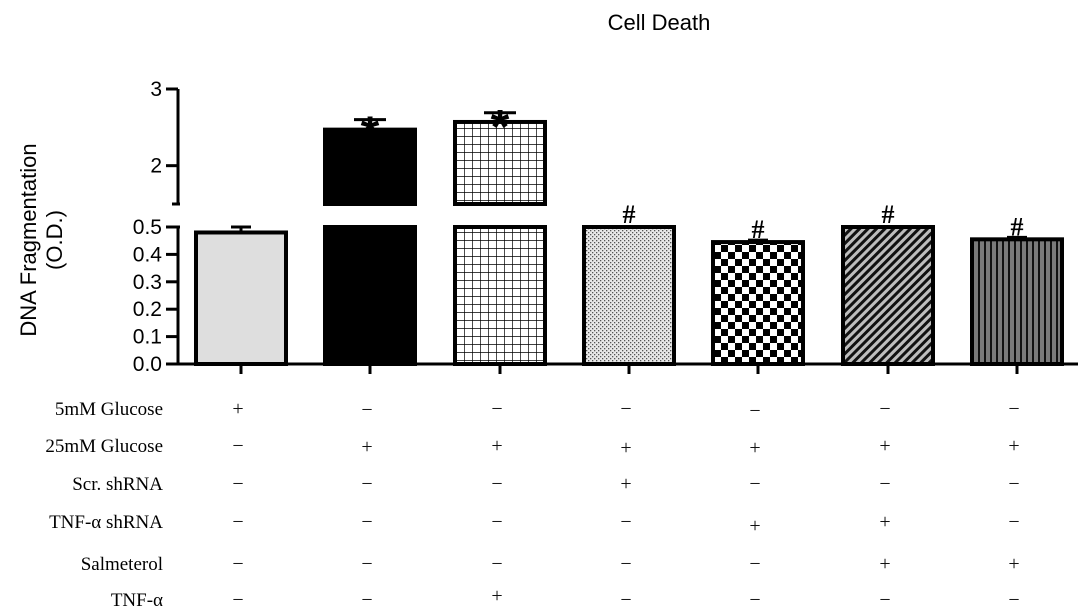 Image resolution: width=1078 pixels, height=615 pixels. I want to click on condition-label: Salmeterol, so click(122, 564).